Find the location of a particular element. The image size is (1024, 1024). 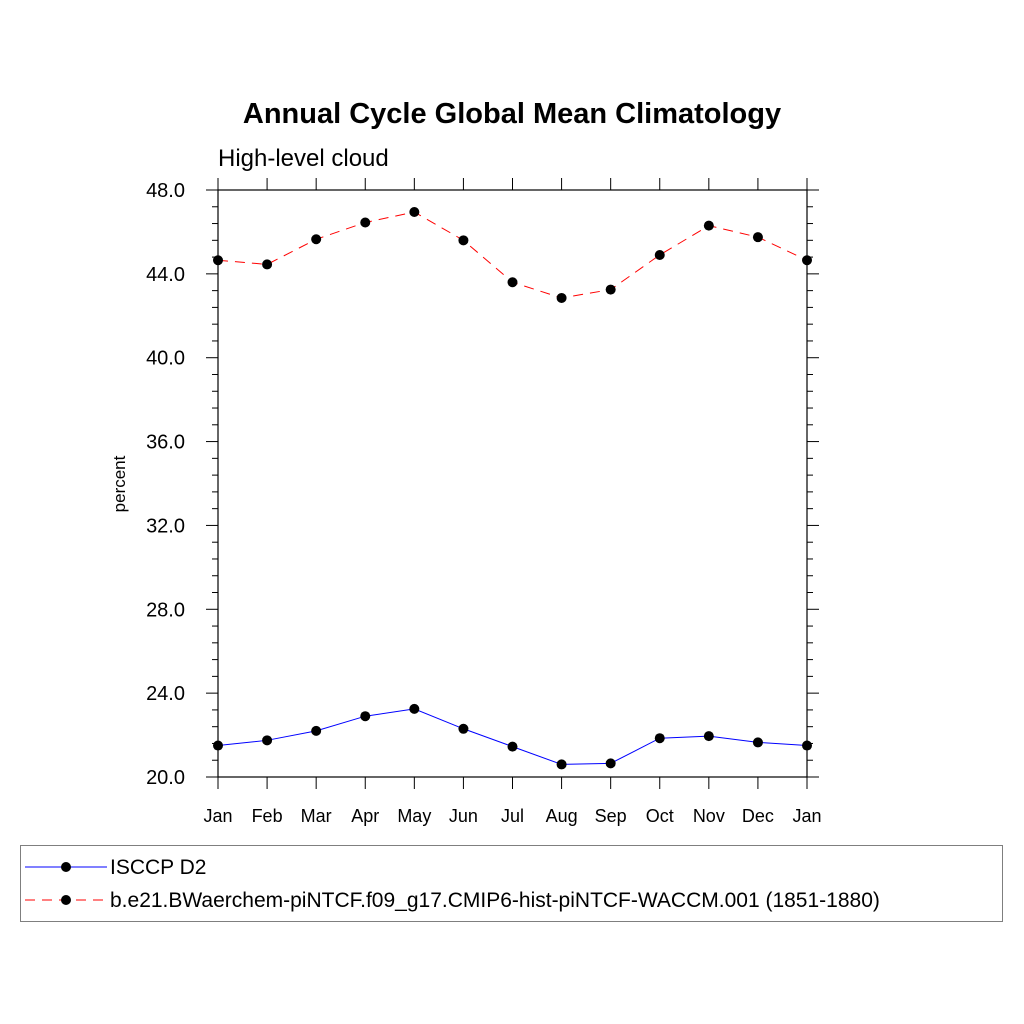

y-tick-label: 32.0 is located at coordinates (165, 526).